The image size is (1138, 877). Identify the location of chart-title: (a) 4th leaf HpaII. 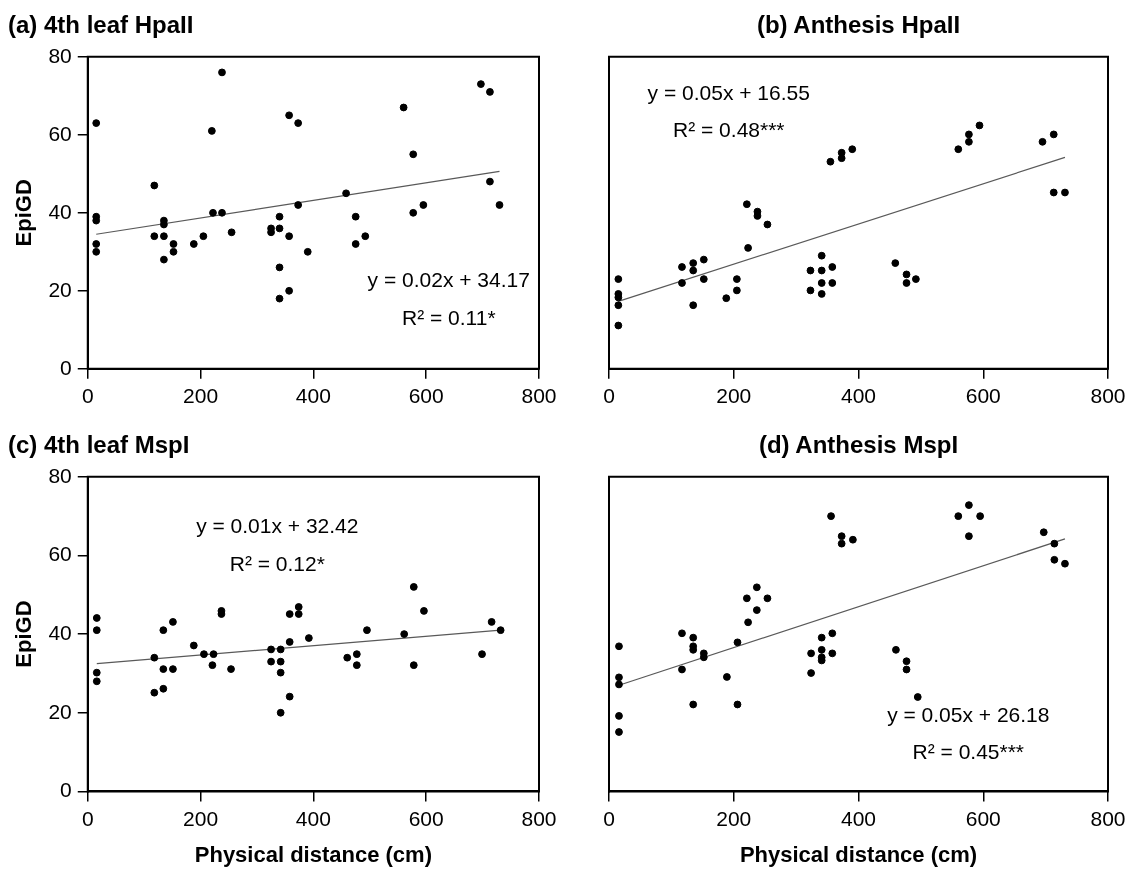
(101, 25).